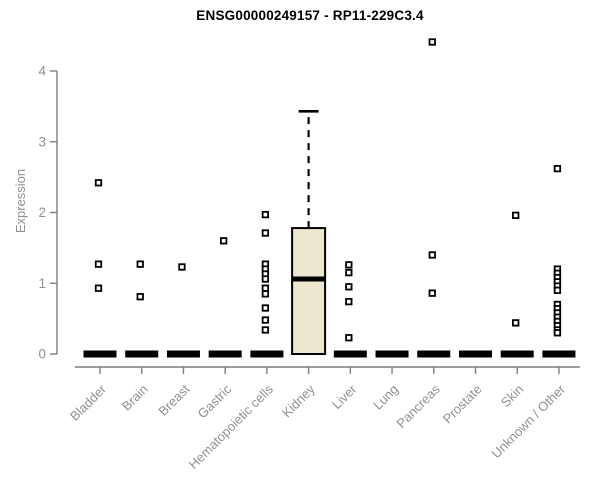 This screenshot has width=600, height=500. Describe the element at coordinates (309, 291) in the screenshot. I see `box` at that location.